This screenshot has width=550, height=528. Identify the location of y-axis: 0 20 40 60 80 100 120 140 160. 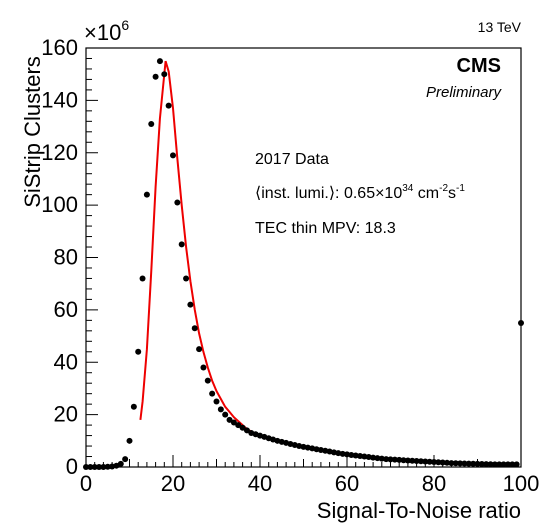
(69, 257).